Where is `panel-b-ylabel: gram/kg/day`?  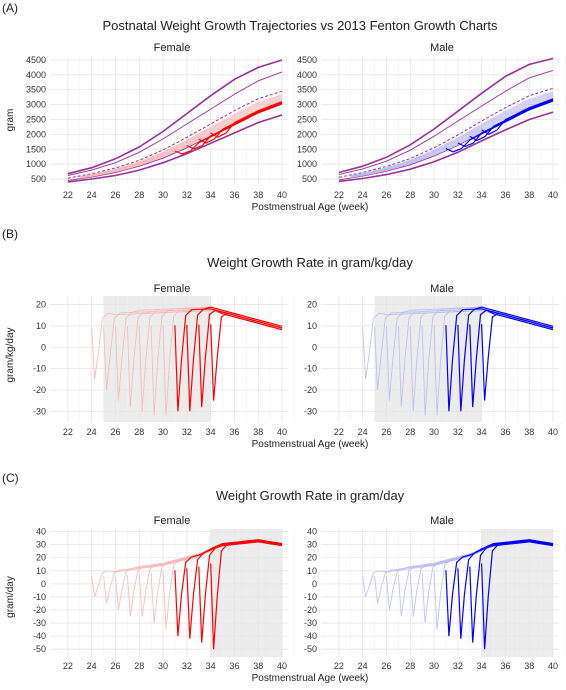
panel-b-ylabel: gram/kg/day is located at coordinates (10, 354).